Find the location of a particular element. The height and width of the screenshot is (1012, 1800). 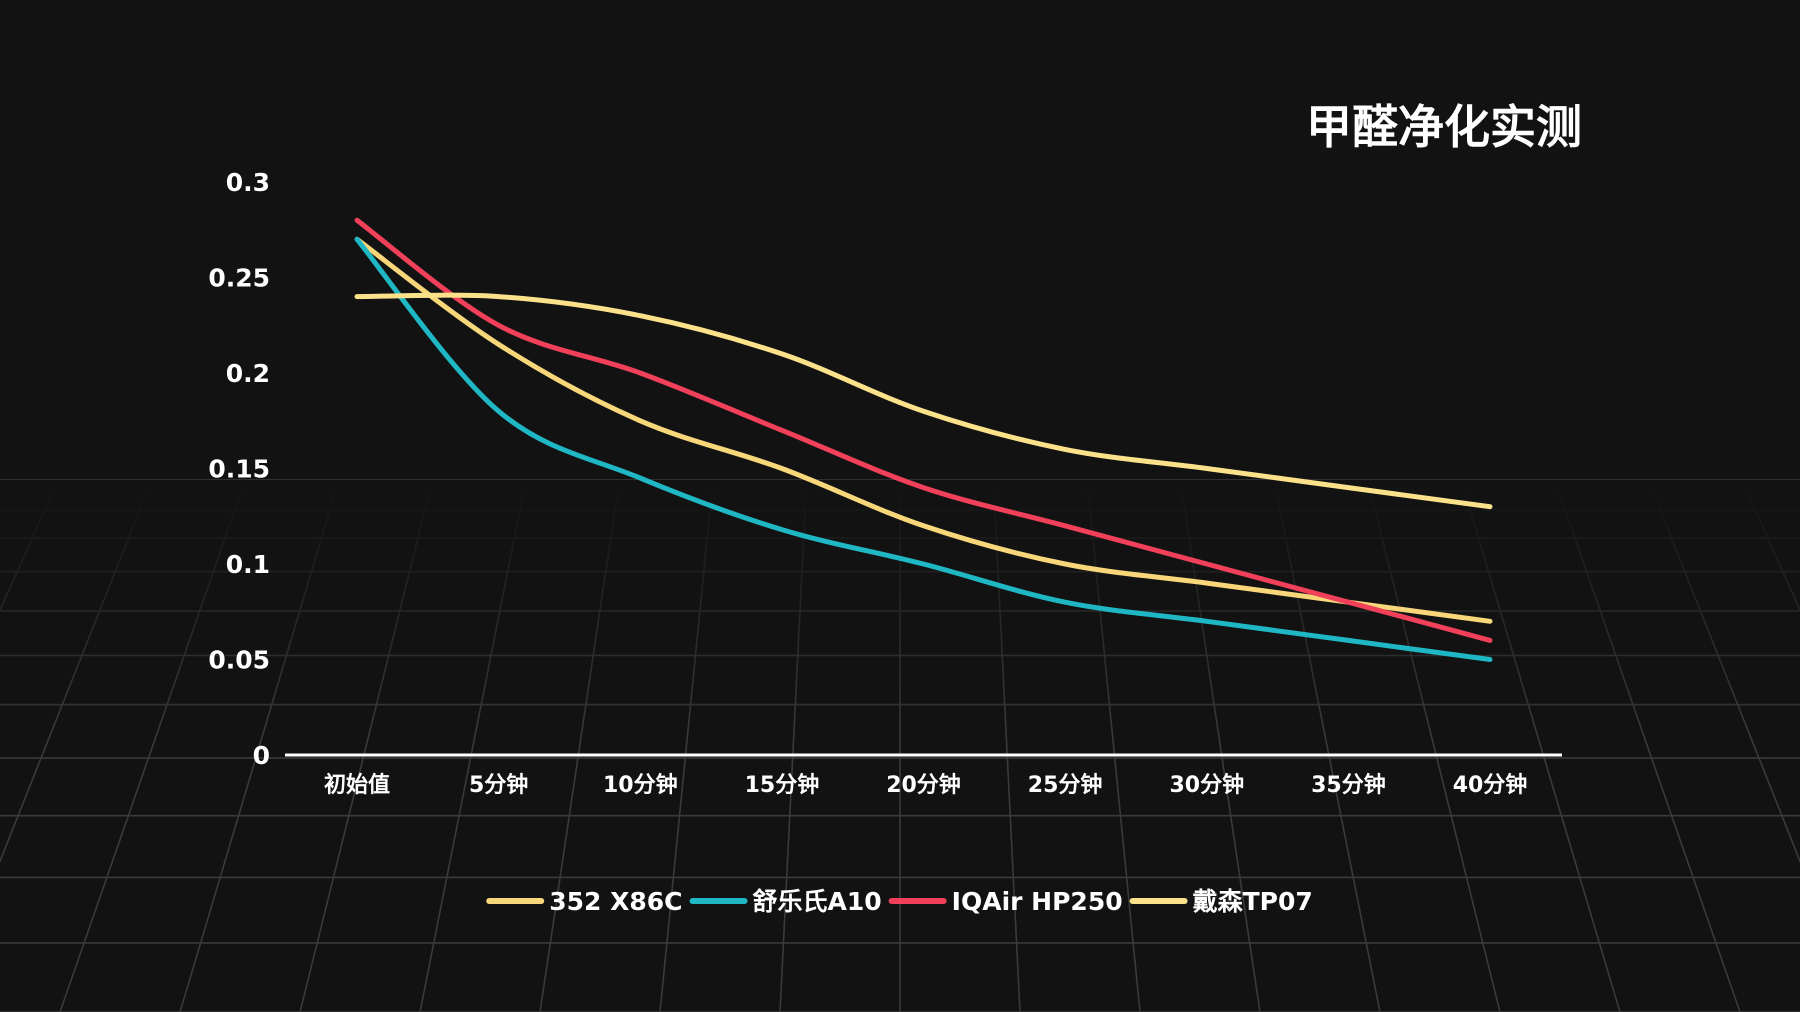

y-tick-label: 0.2 is located at coordinates (248, 373).